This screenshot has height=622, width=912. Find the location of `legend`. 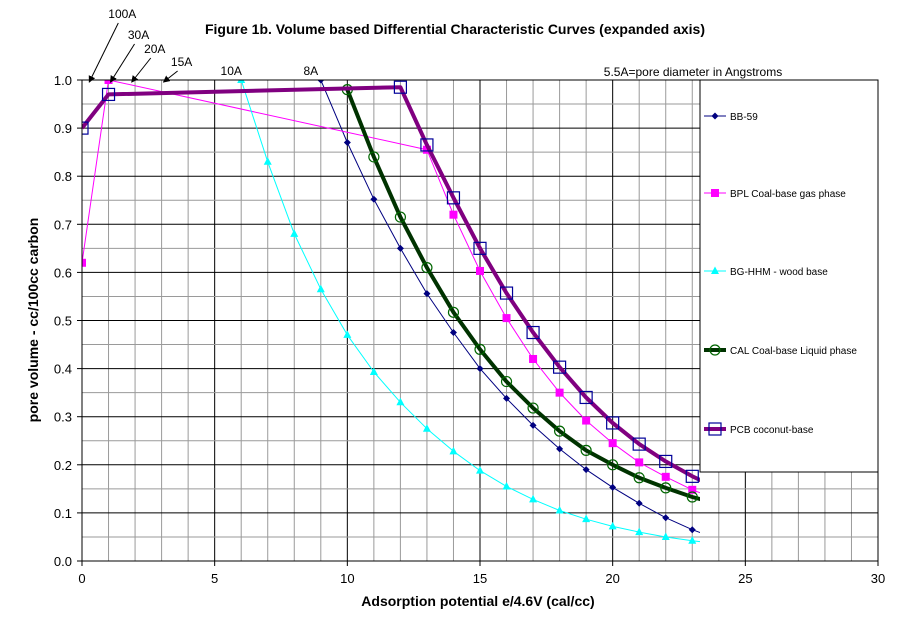

legend is located at coordinates (789, 276).